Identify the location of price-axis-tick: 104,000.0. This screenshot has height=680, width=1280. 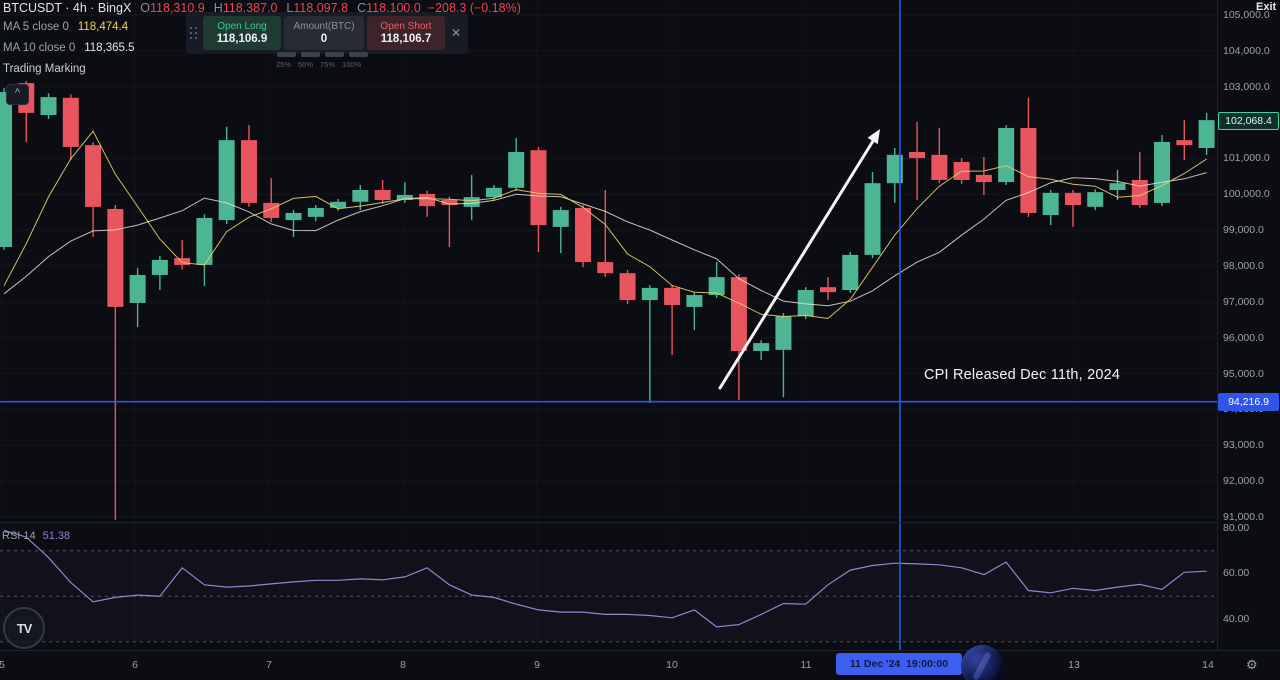
(1246, 50).